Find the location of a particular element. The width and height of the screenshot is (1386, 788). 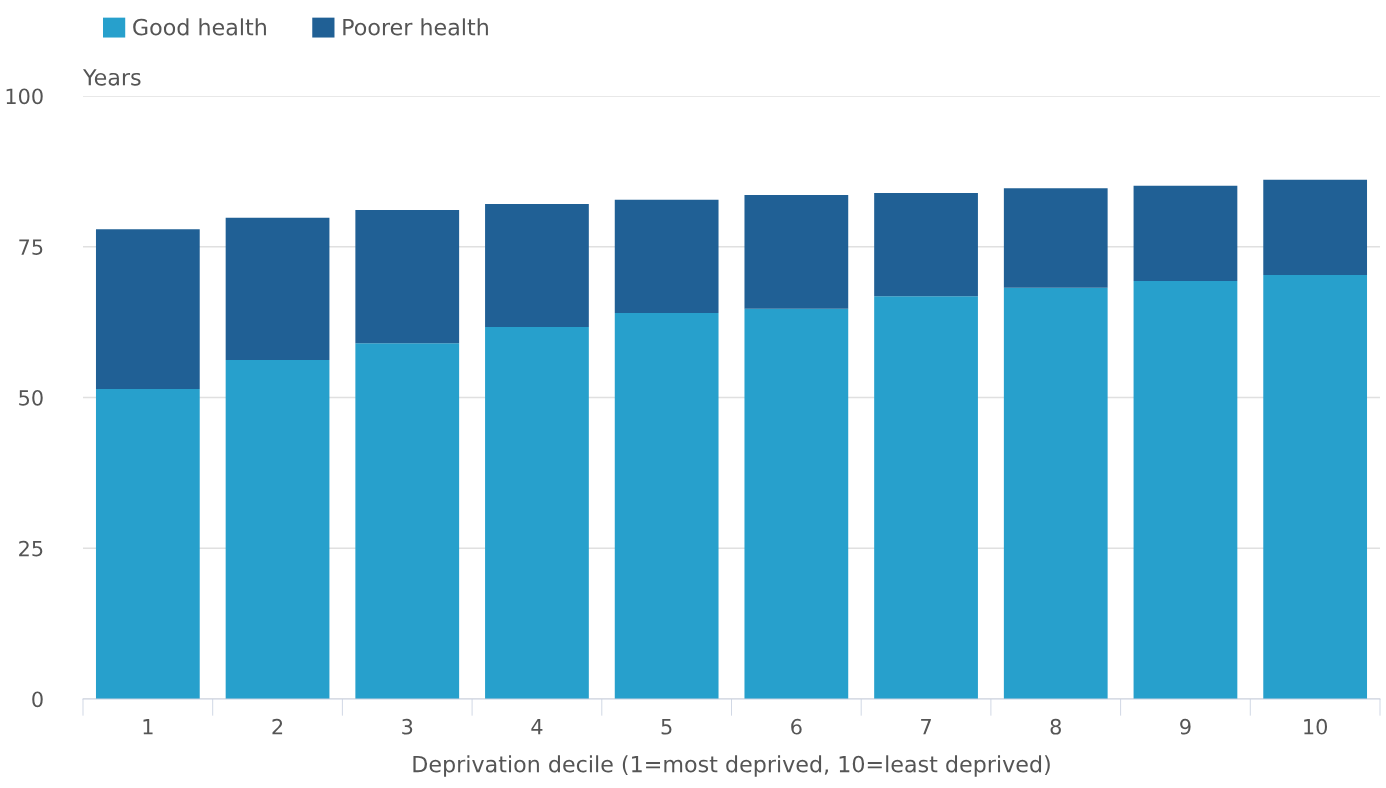

x-tick-label: 3 is located at coordinates (407, 726).